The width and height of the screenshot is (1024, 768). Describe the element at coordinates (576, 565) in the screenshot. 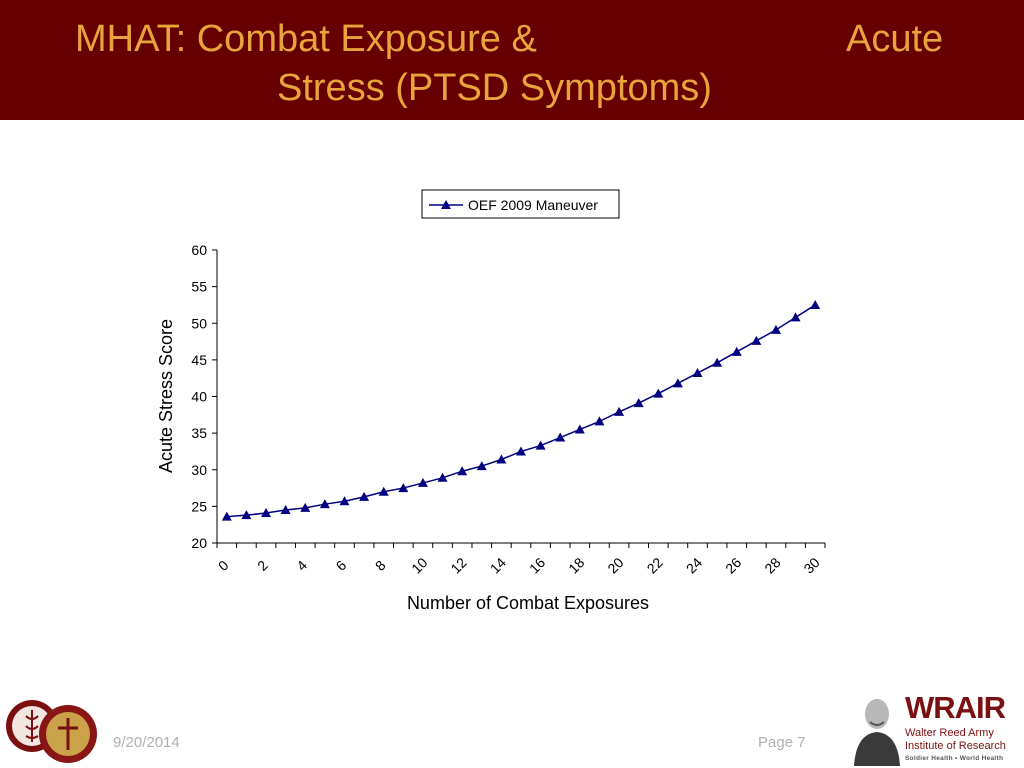

I see `x-tick-label: 18` at that location.